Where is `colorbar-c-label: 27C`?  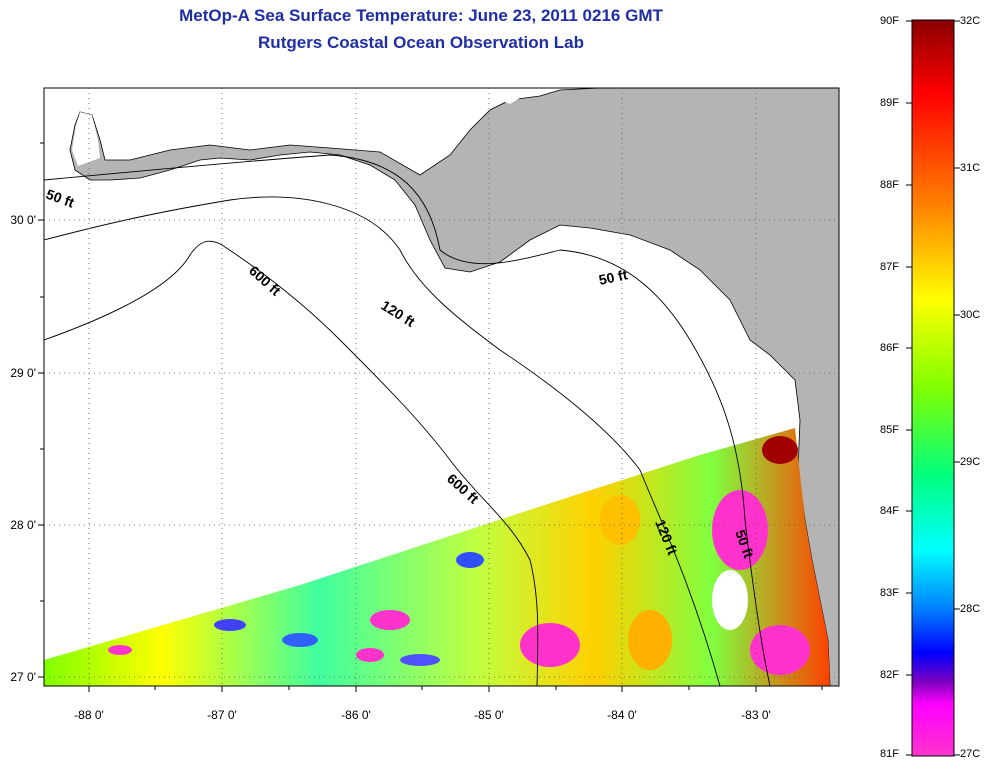
colorbar-c-label: 27C is located at coordinates (970, 754).